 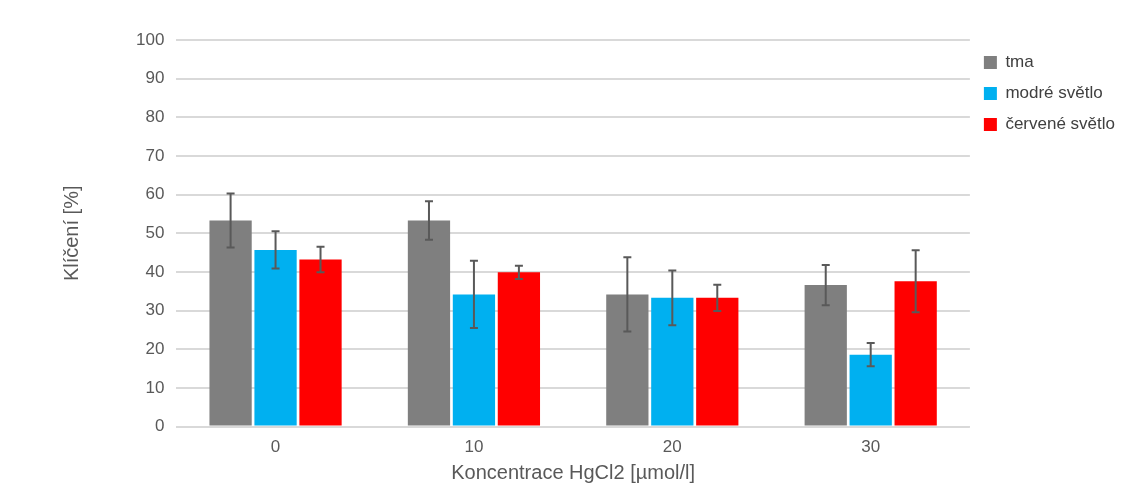 I want to click on y-tick-label: 50, so click(x=155, y=232).